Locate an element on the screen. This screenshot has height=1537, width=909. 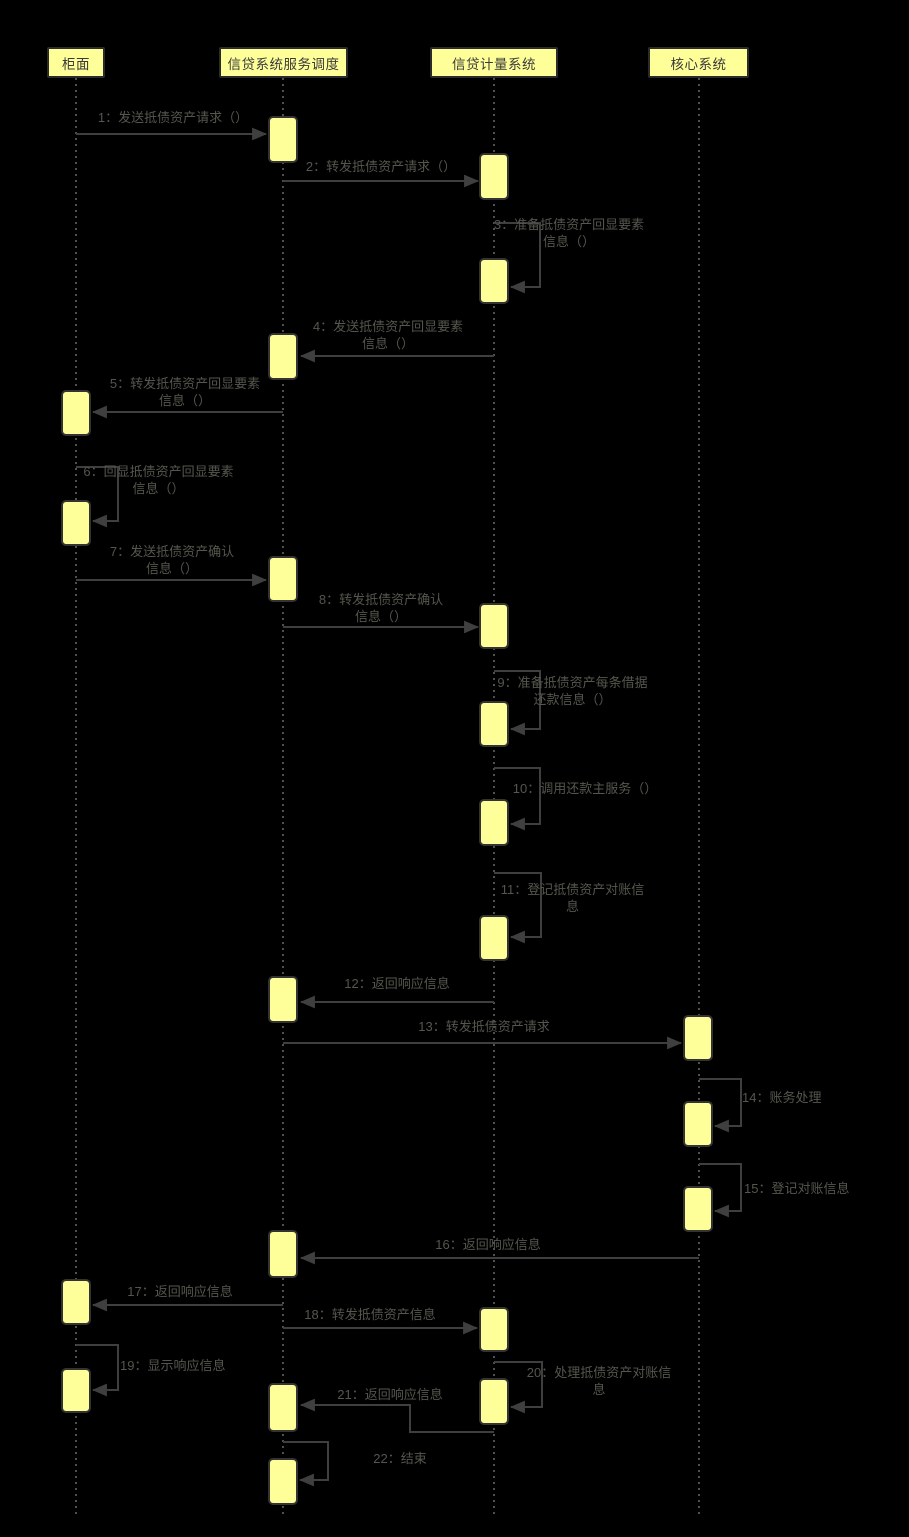
message-label-6: 6：回显抵债资产回显要素 信息（） is located at coordinates (158, 480).